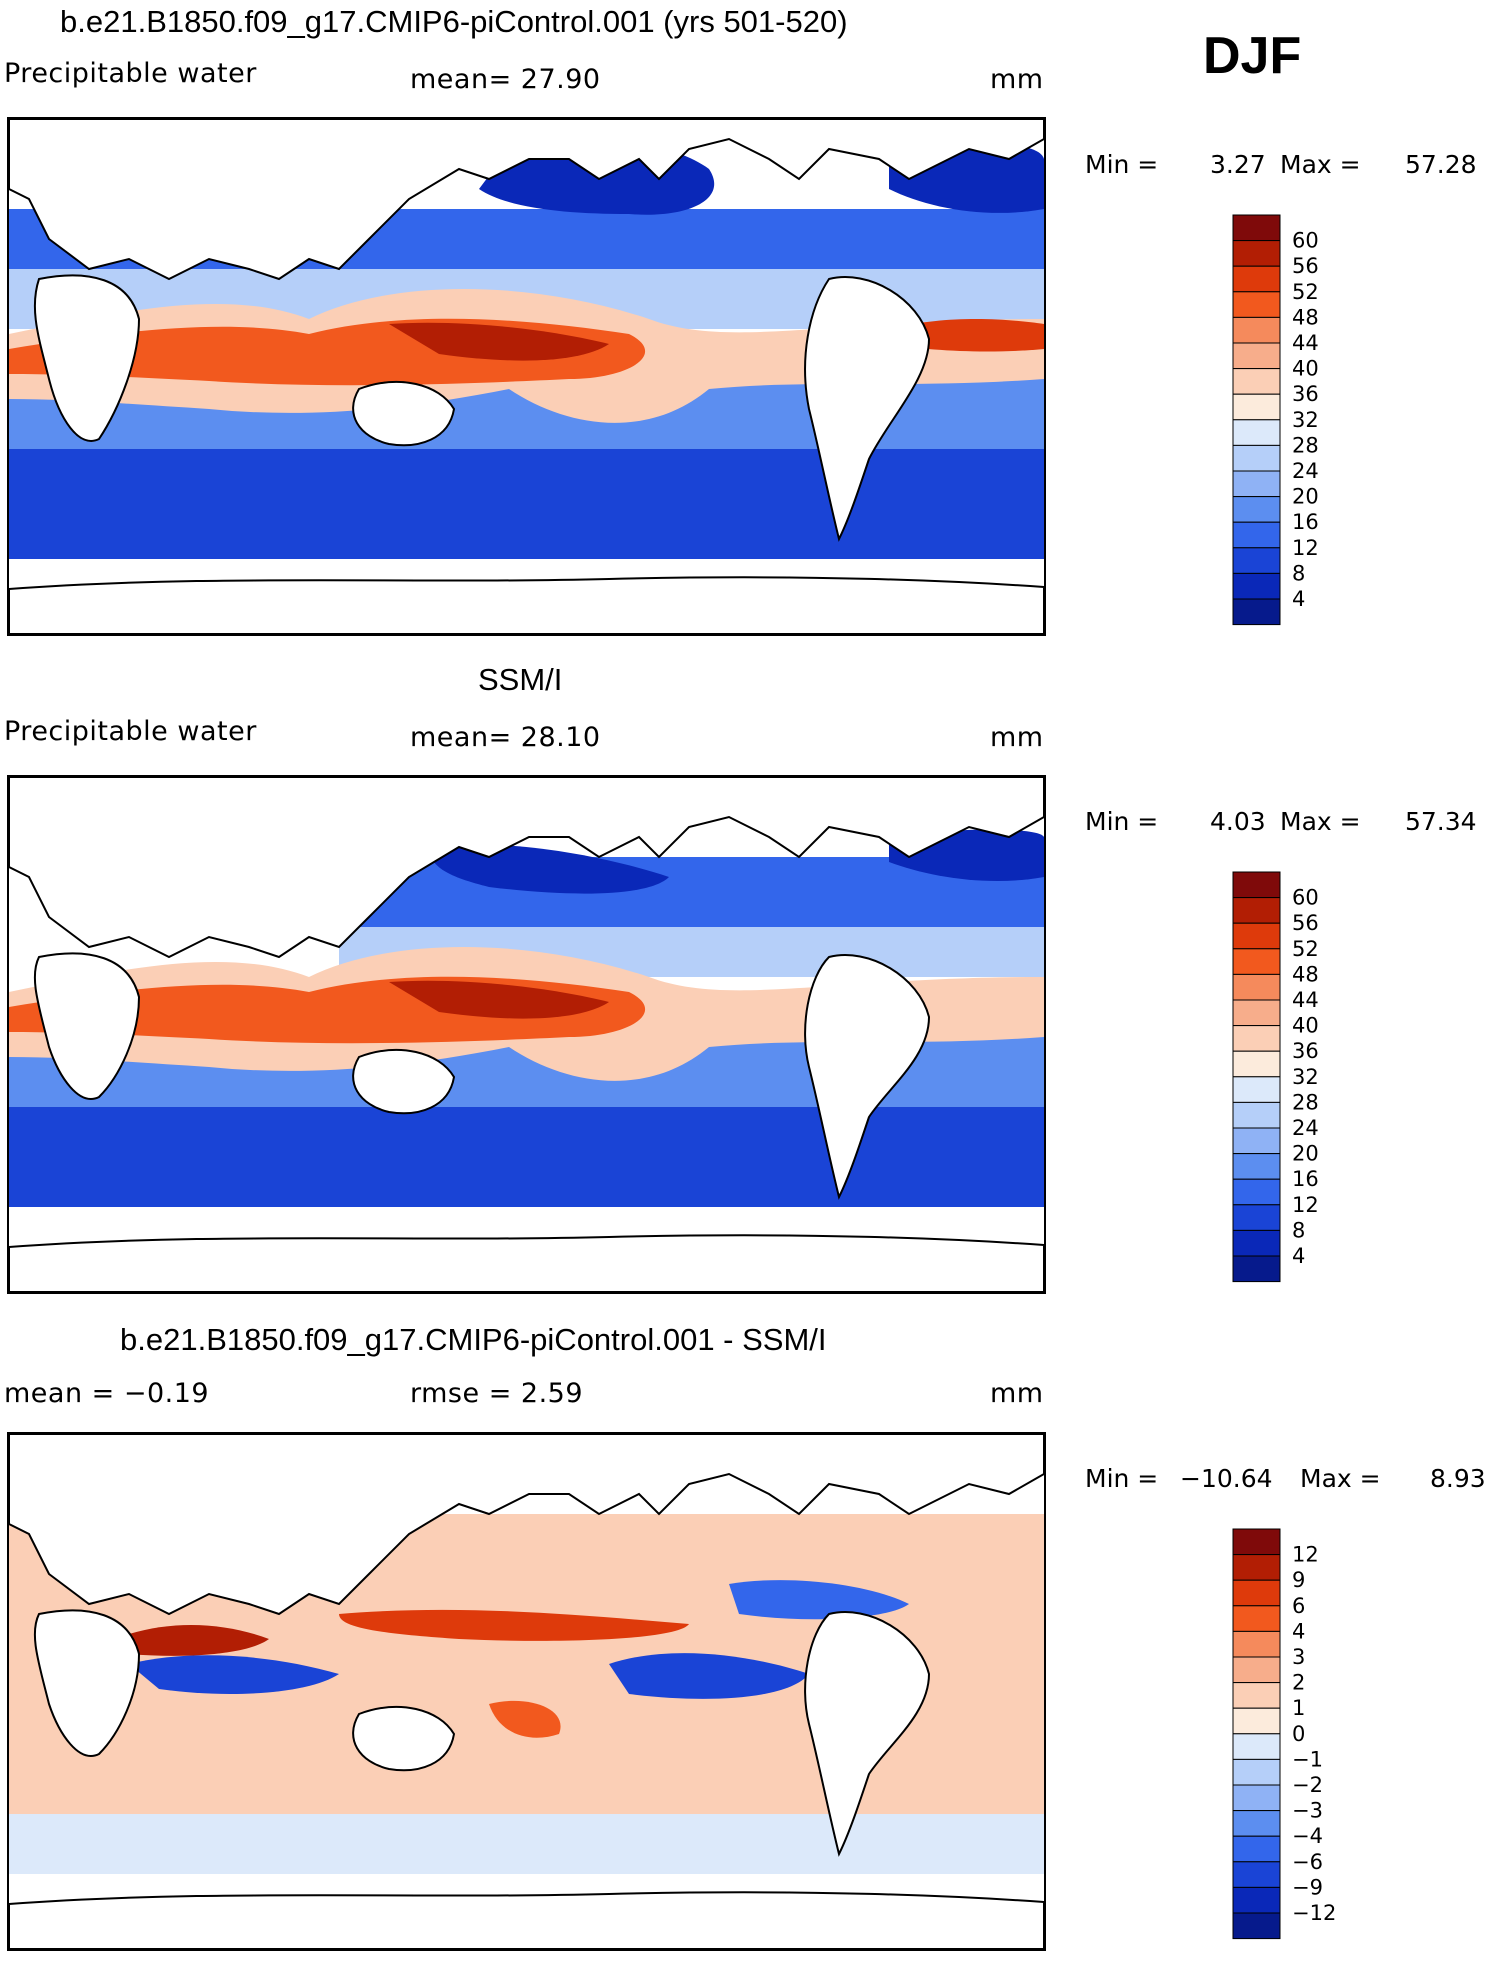 This screenshot has height=1962, width=1500. Describe the element at coordinates (526, 605) in the screenshot. I see `panel1-antarctica-outline` at that location.